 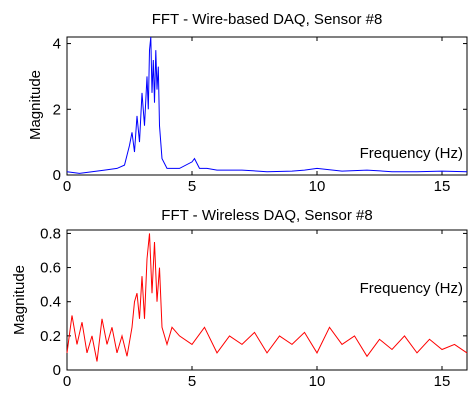 What do you see at coordinates (57, 109) in the screenshot?
I see `y-tick-label: 2` at bounding box center [57, 109].